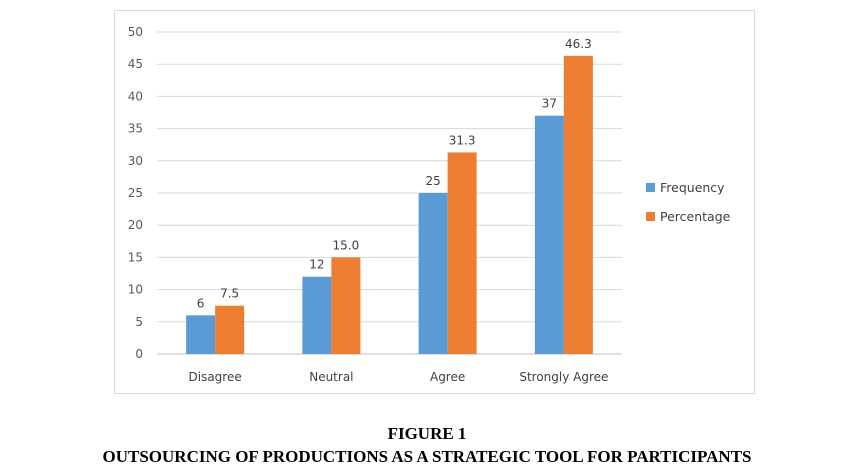  I want to click on legend-label: Percentage, so click(695, 216).